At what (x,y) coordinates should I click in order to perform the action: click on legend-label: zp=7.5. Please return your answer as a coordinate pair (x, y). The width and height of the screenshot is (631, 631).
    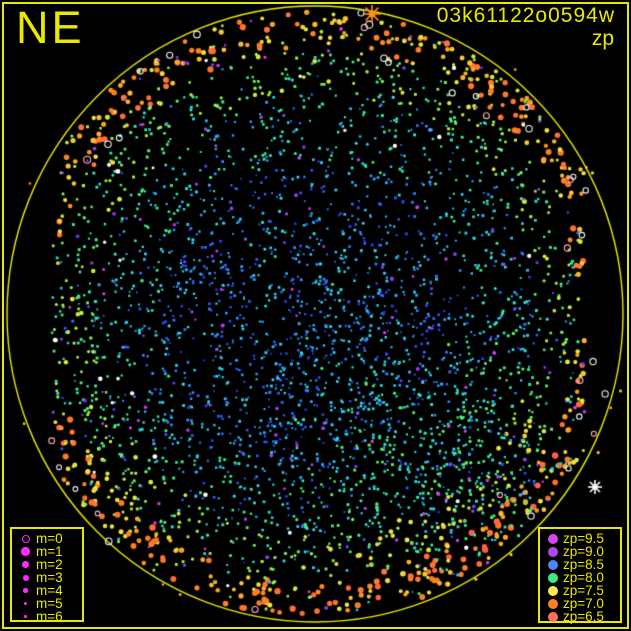
    Looking at the image, I should click on (583, 590).